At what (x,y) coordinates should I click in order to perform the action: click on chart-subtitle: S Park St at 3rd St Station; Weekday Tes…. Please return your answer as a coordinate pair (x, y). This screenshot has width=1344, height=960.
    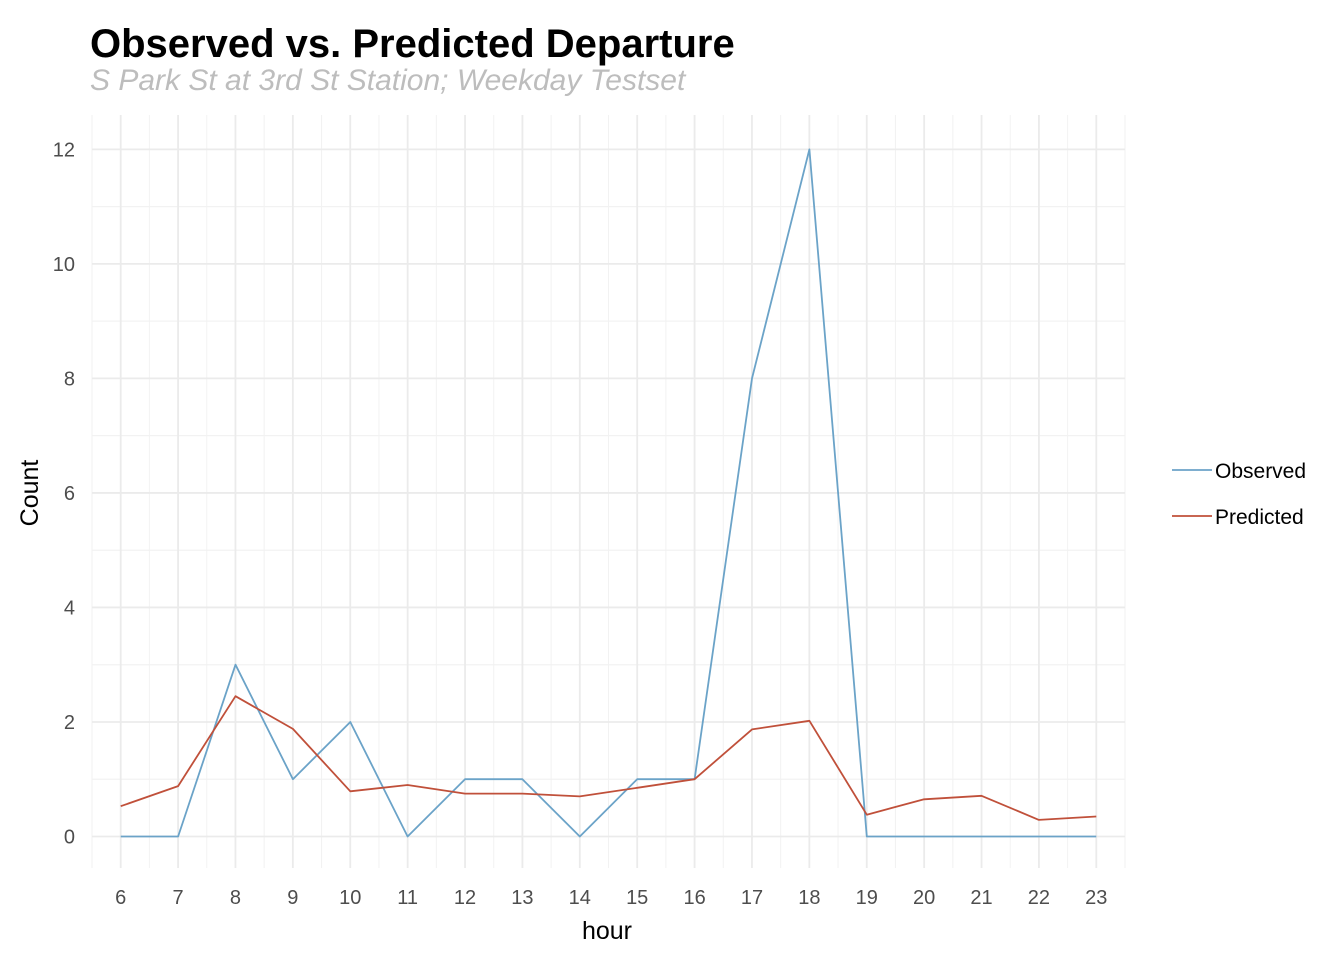
    Looking at the image, I should click on (388, 80).